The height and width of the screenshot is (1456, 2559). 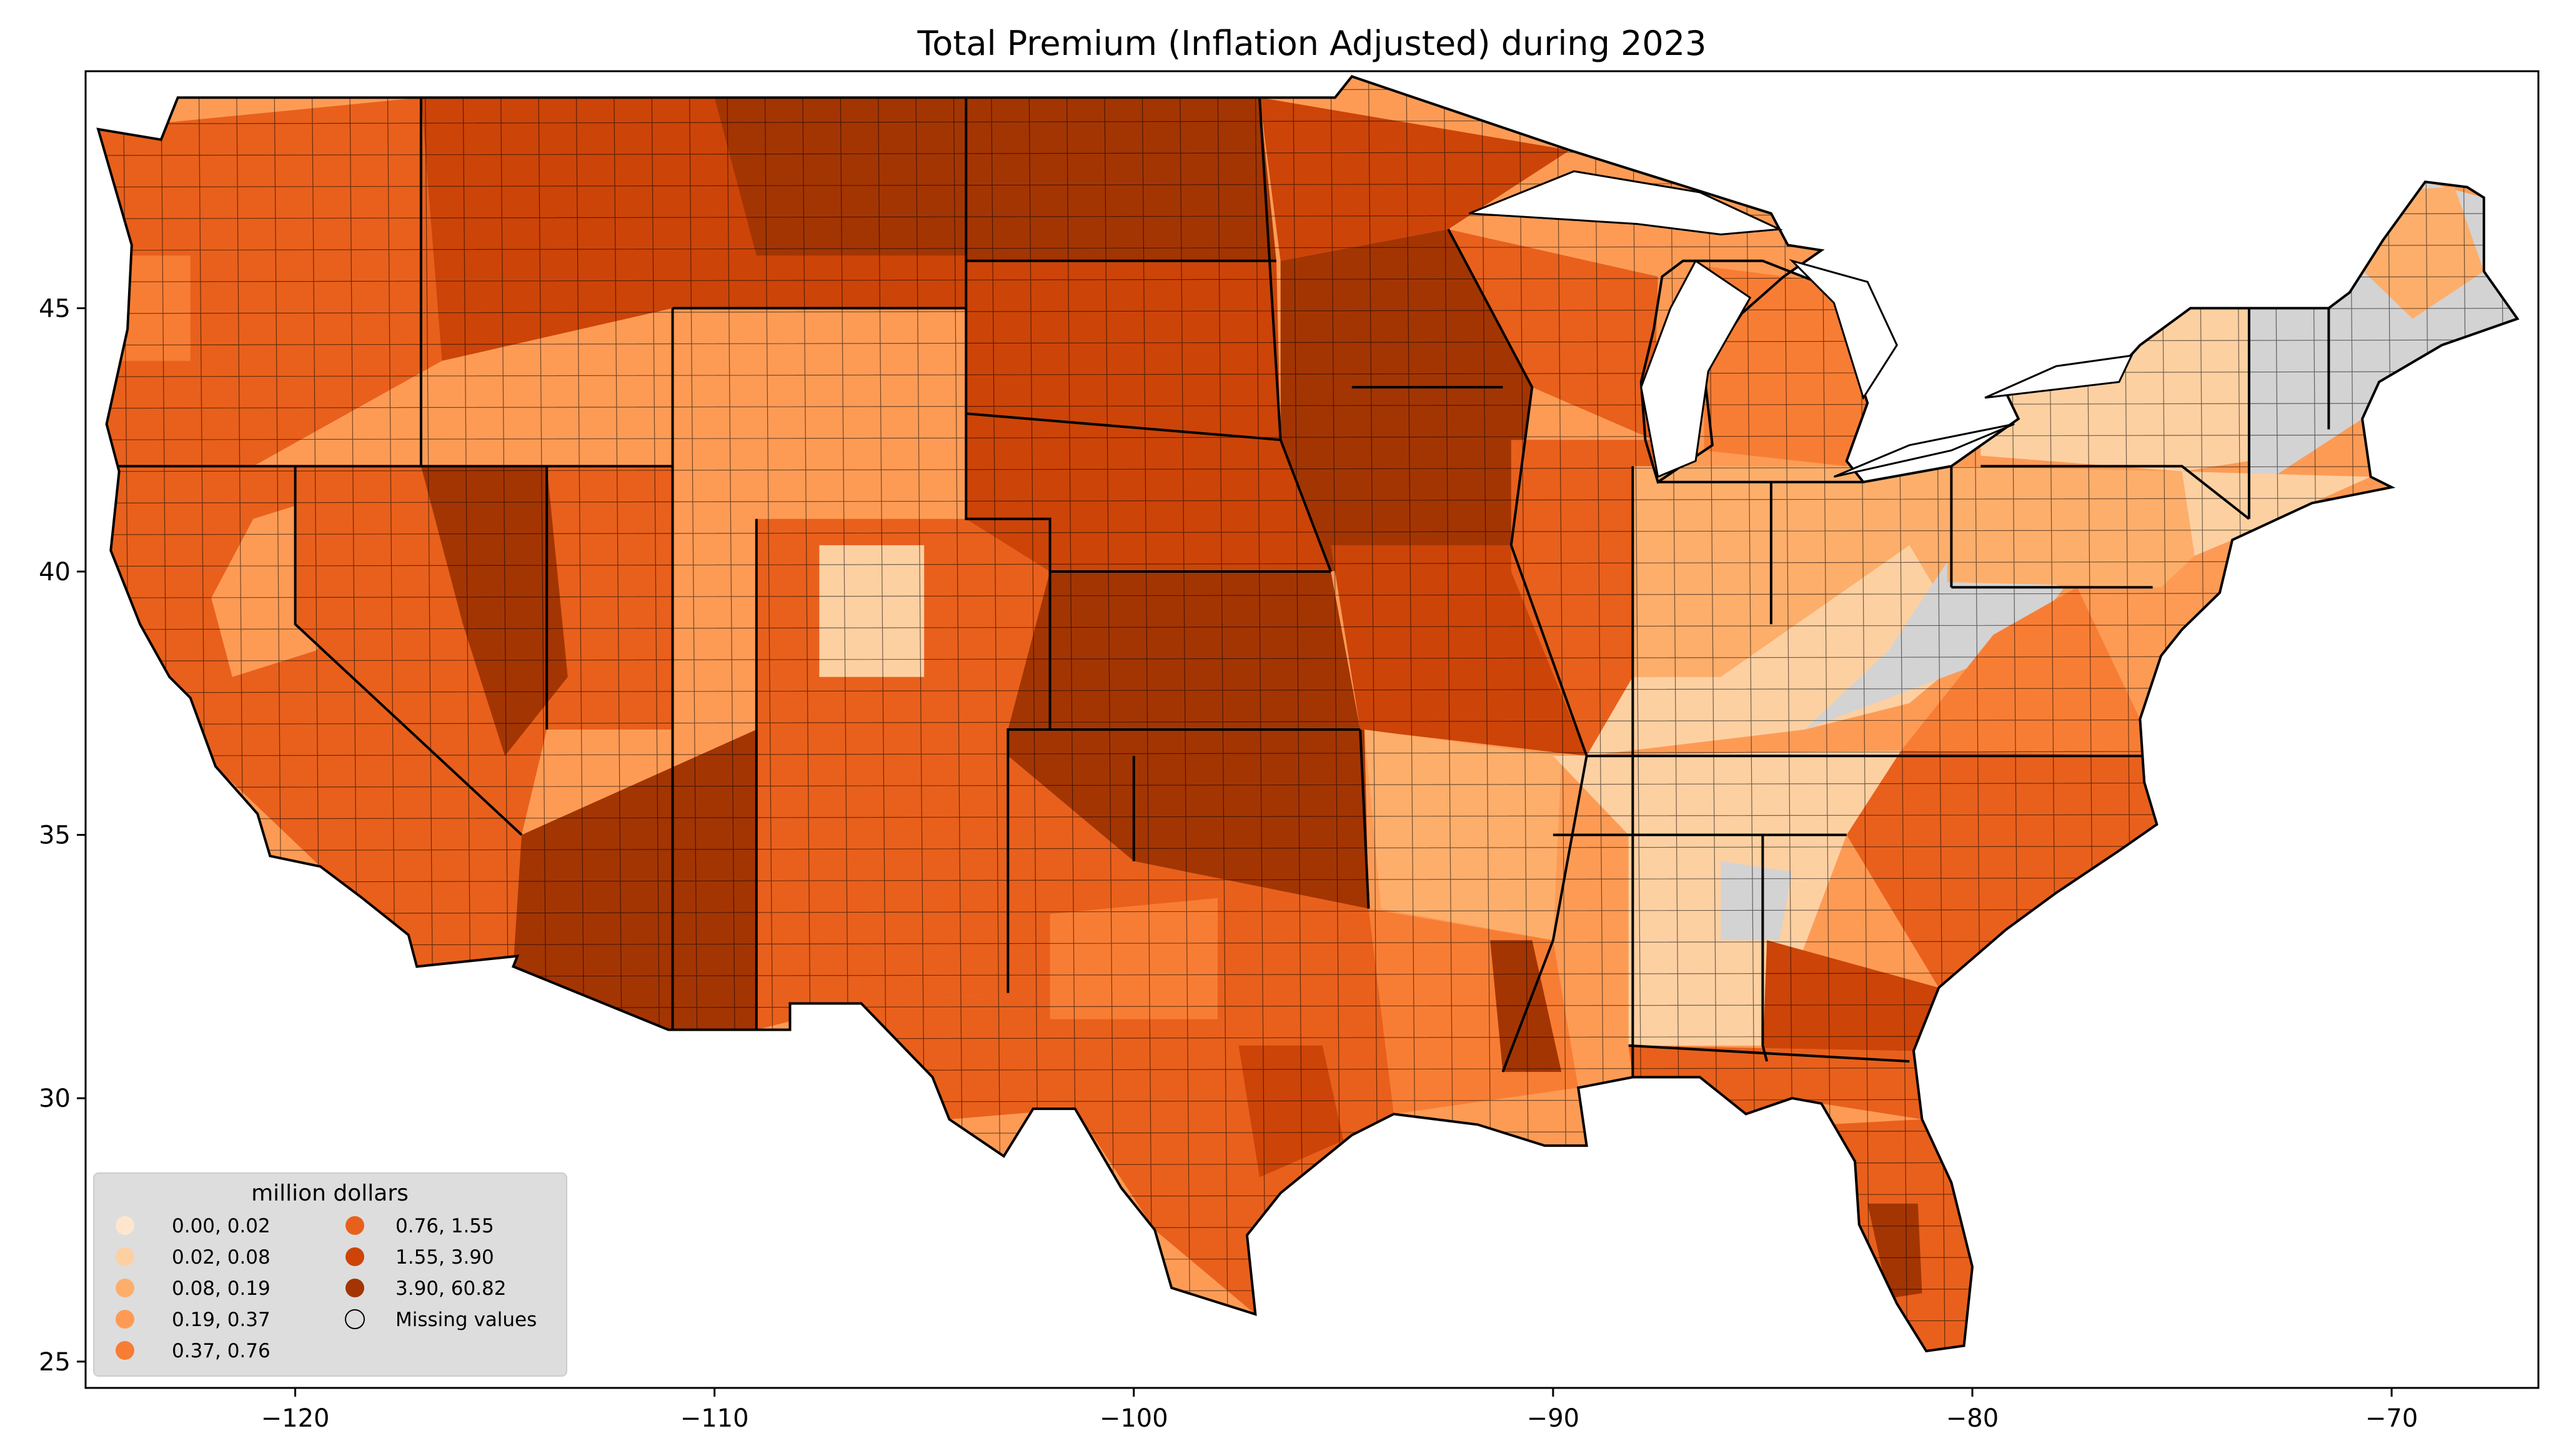 What do you see at coordinates (221, 1320) in the screenshot?
I see `legend-label: 0.19, 0.37` at bounding box center [221, 1320].